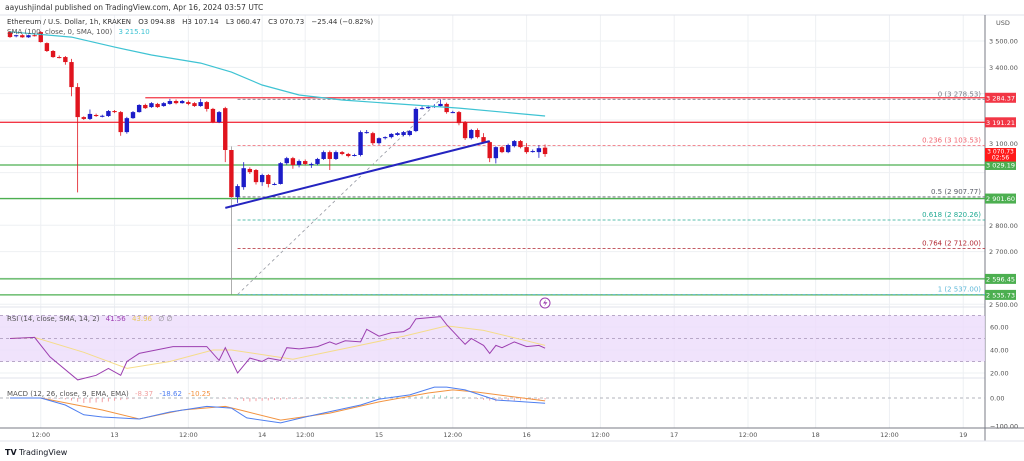  What do you see at coordinates (200, 22) in the screenshot?
I see `legend-high: H3 107.14` at bounding box center [200, 22].